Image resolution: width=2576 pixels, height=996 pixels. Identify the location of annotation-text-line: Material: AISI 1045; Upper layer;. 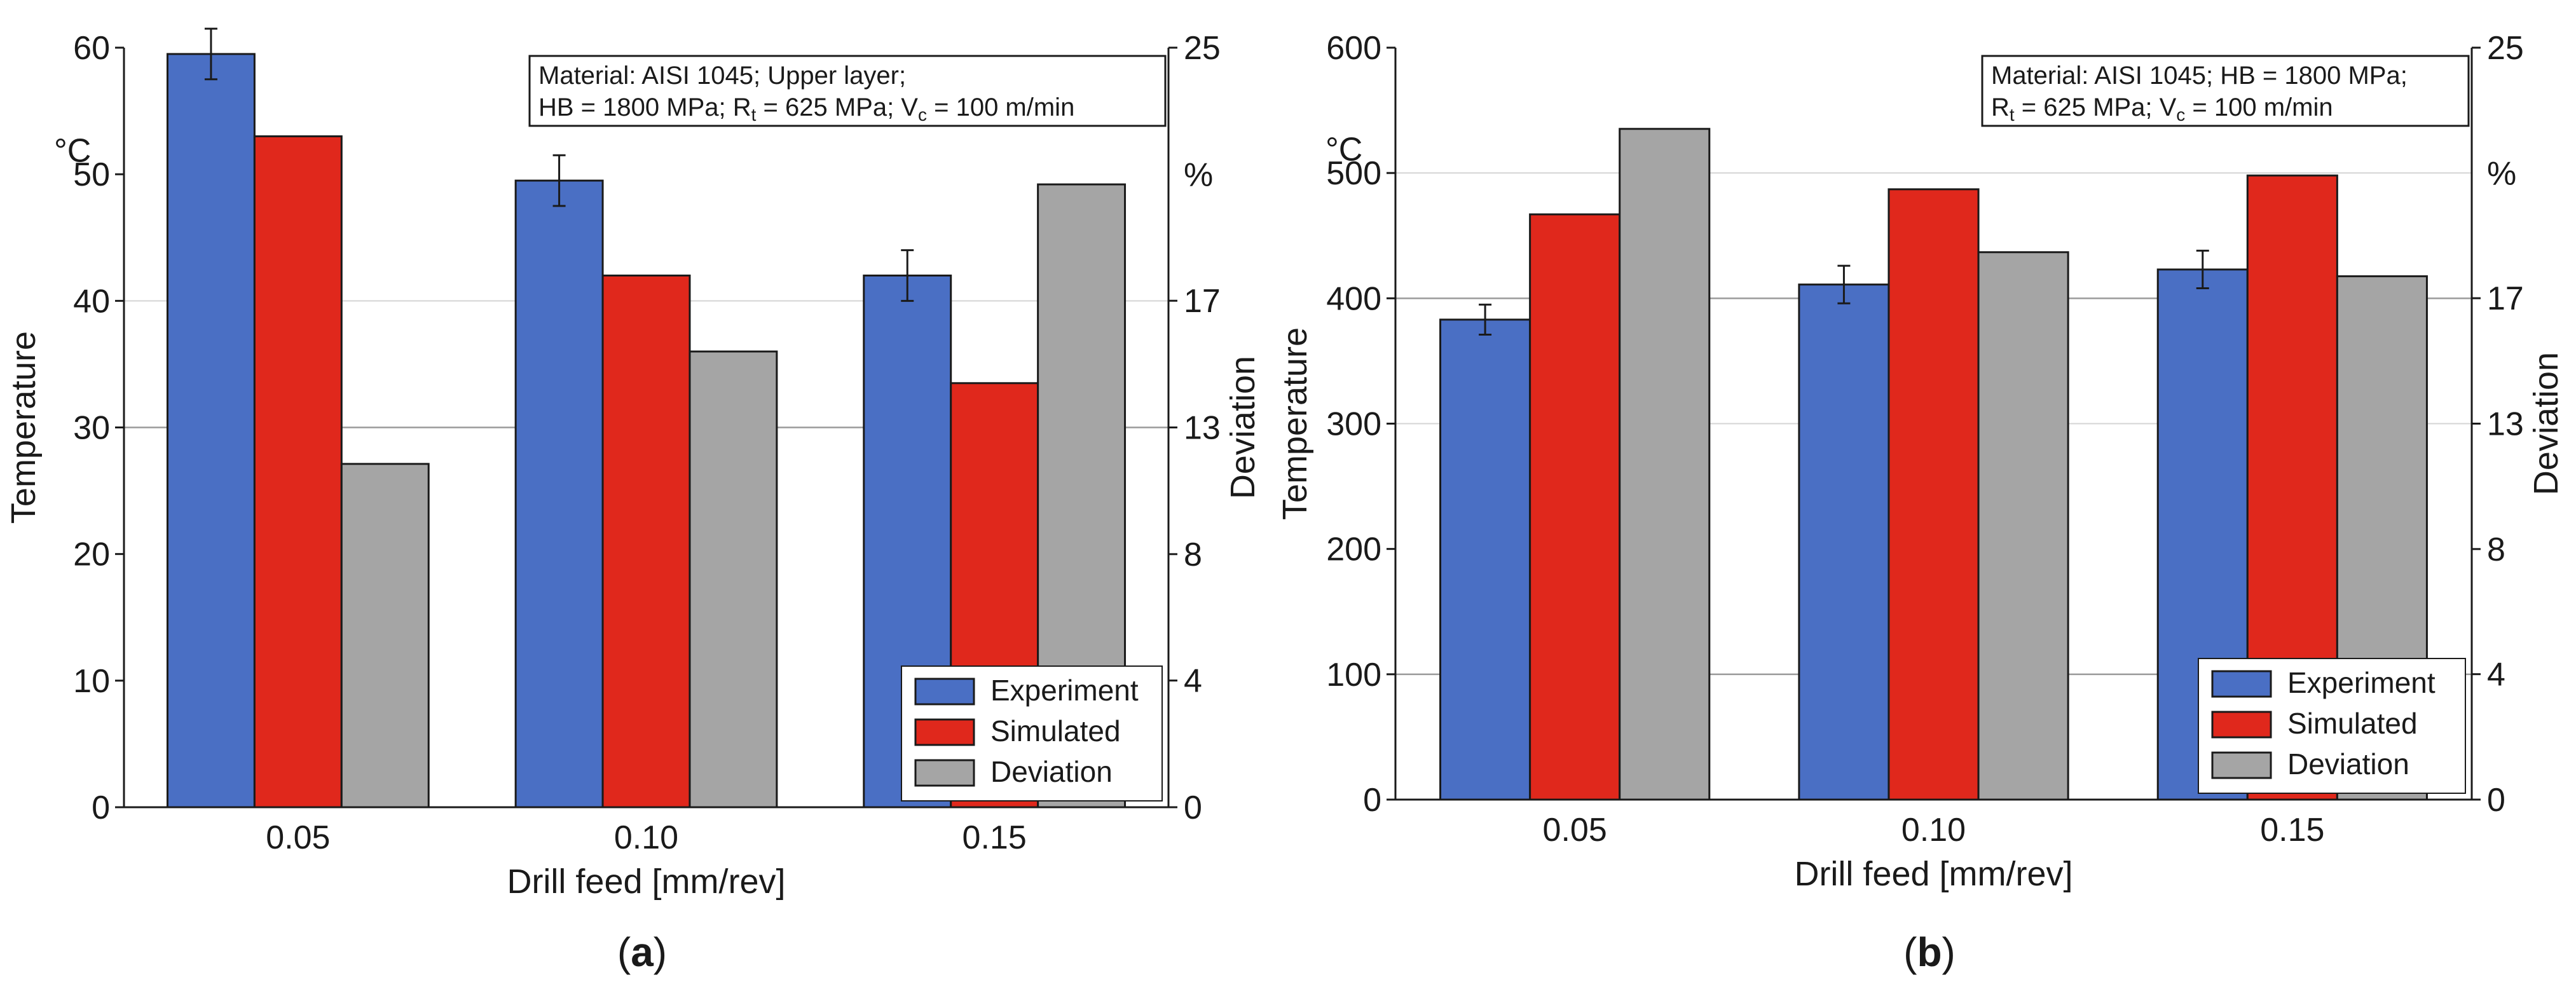
(722, 76).